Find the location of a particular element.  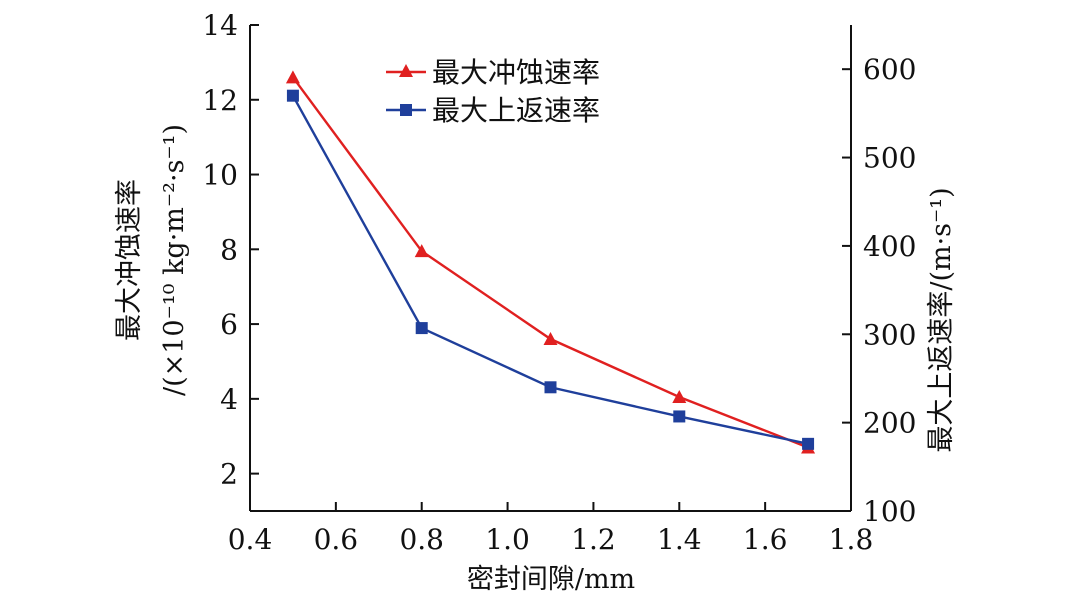

left-y-axis-ticks: 2 4 6 8 10 12 14 is located at coordinates (230, 250).